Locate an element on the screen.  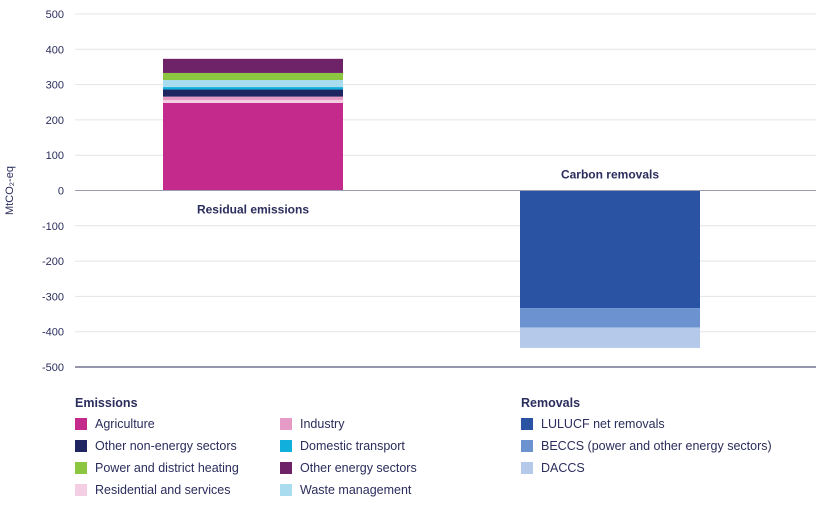
legend-item: Waste management is located at coordinates (382, 490).